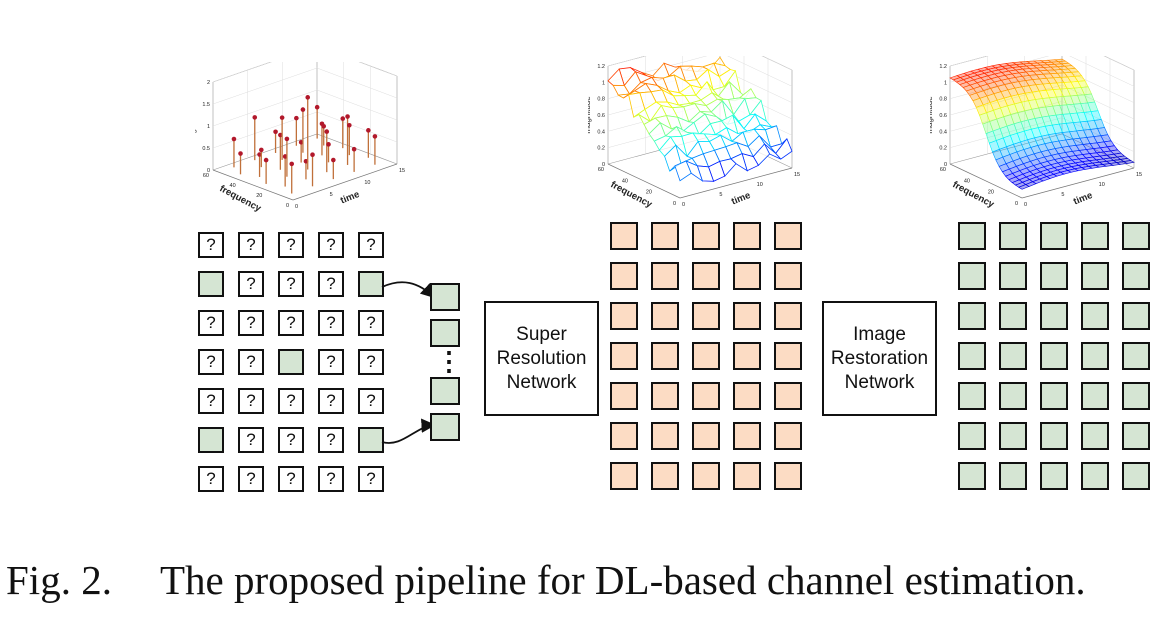  What do you see at coordinates (601, 149) in the screenshot?
I see `z-tick-label: 0.2` at bounding box center [601, 149].